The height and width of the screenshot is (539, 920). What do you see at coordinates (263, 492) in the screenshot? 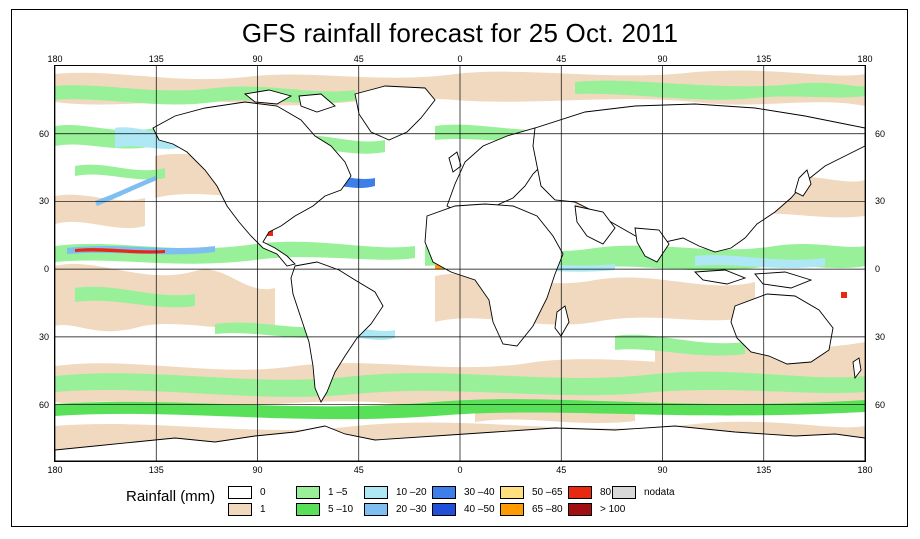
I see `legend-label: 0` at bounding box center [263, 492].